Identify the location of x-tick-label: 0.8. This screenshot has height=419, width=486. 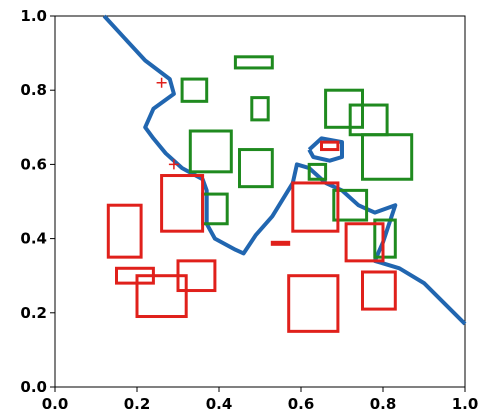
(383, 404).